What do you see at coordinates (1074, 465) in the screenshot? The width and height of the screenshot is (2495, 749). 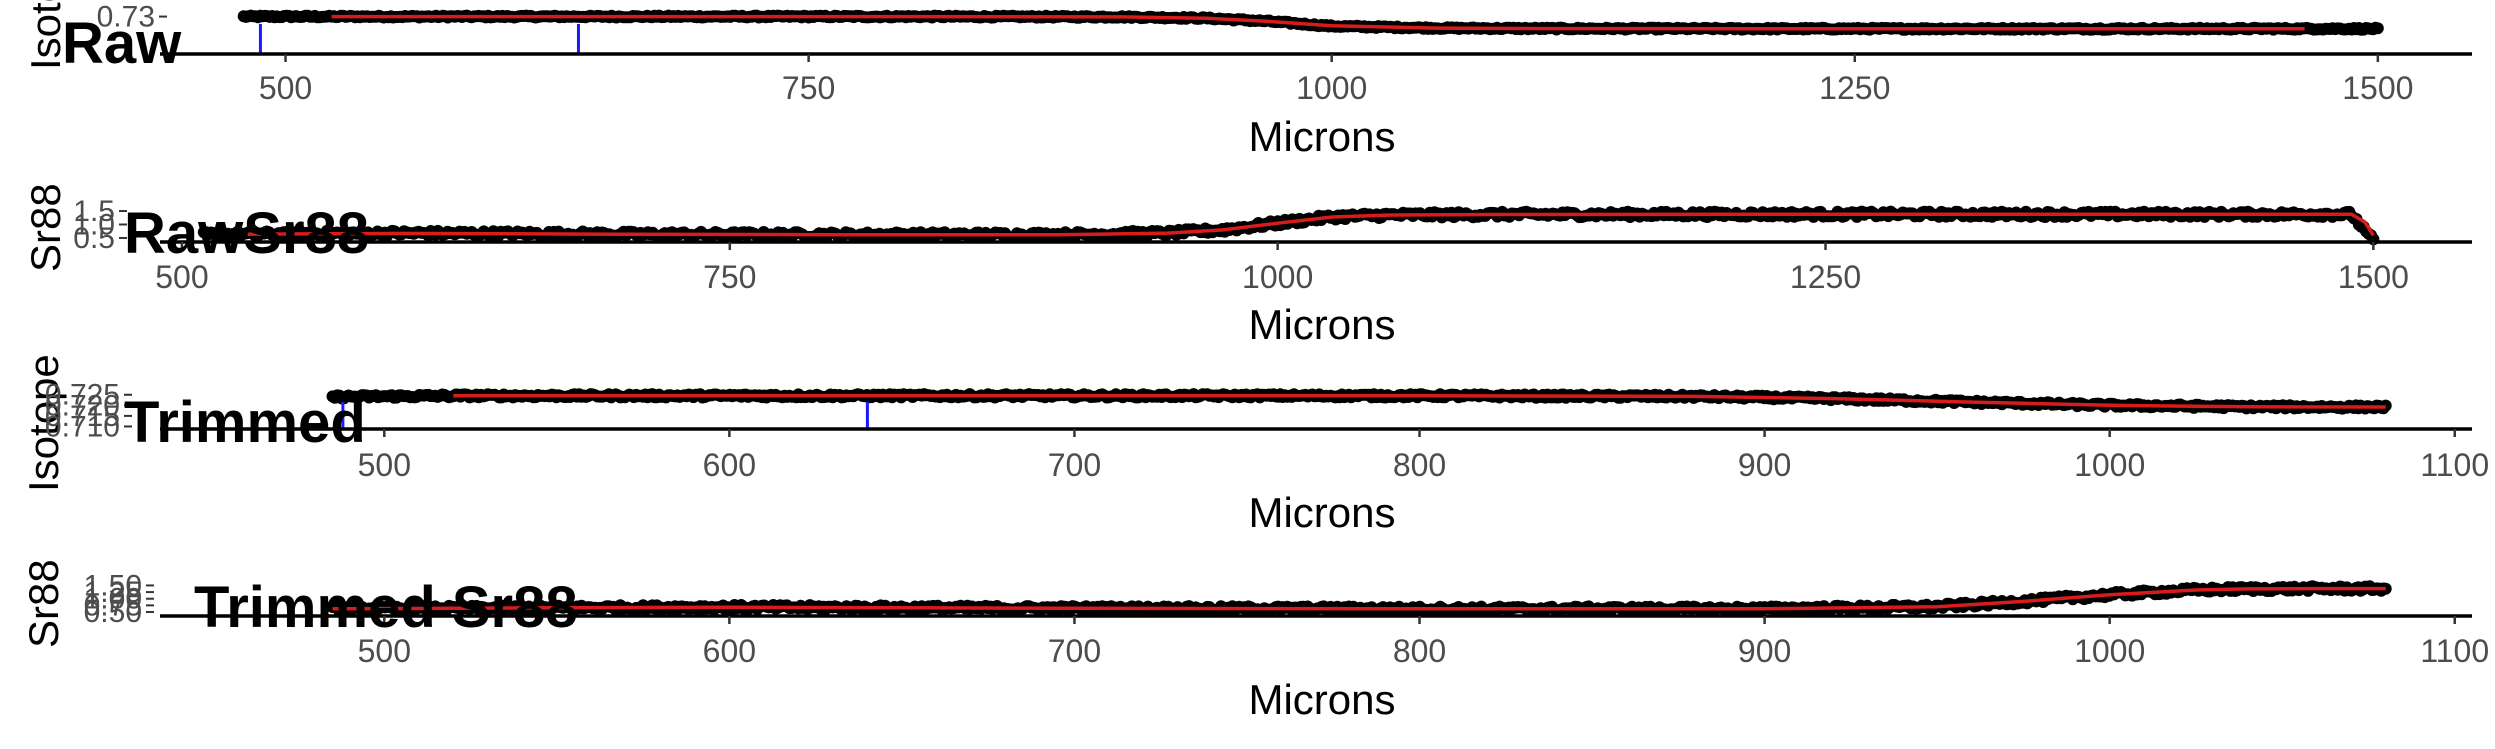 I see `panel-trimmed-xtick-label: 700` at bounding box center [1074, 465].